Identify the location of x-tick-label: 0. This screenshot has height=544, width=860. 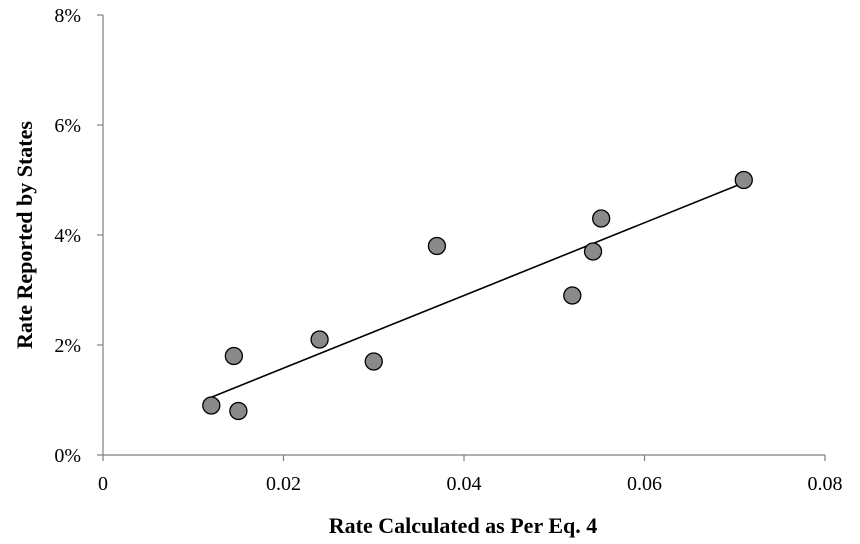
(103, 484).